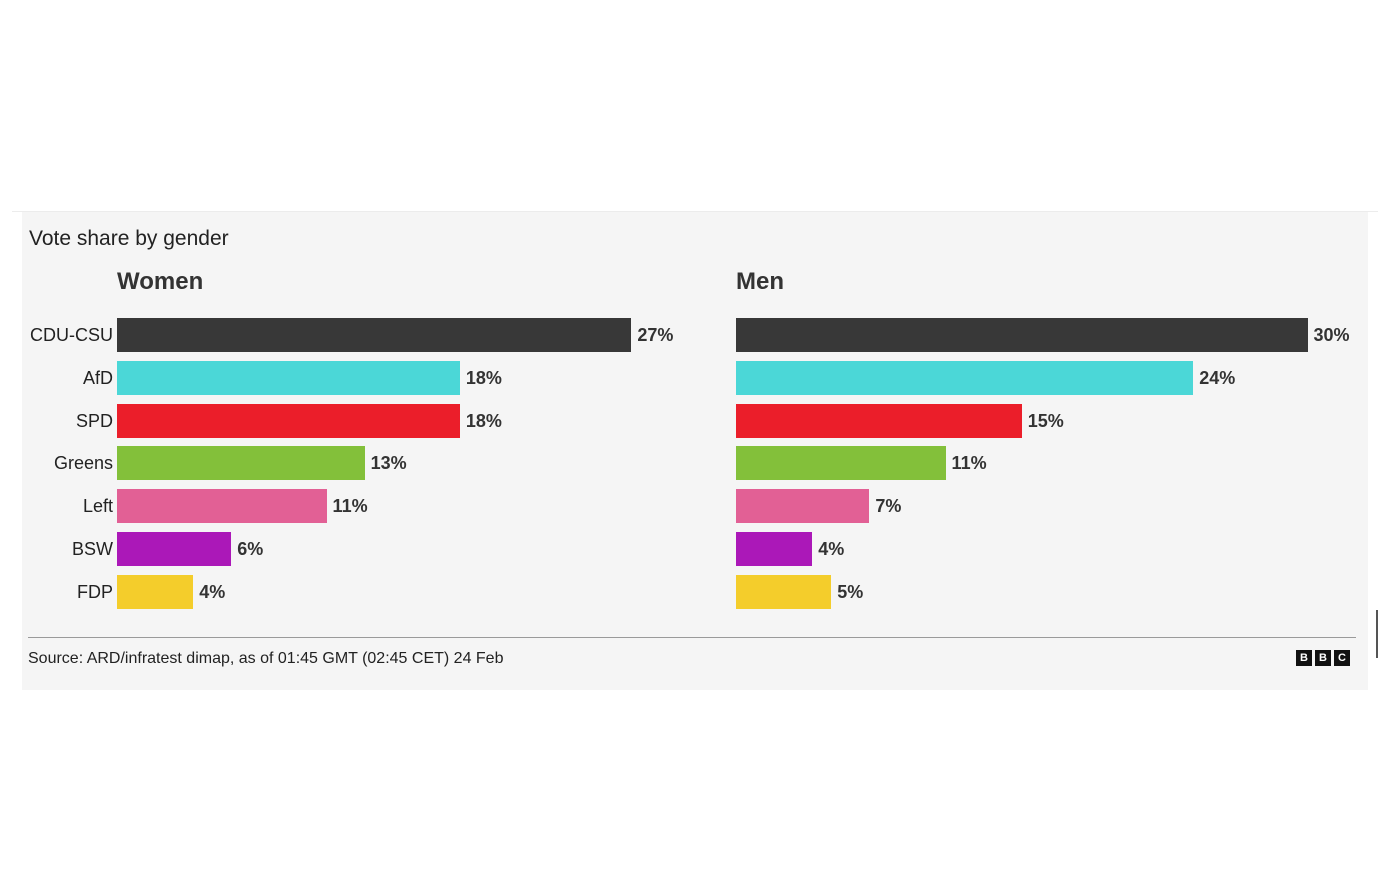 This screenshot has width=1390, height=885. I want to click on bar-men-cdu-csu, so click(1022, 335).